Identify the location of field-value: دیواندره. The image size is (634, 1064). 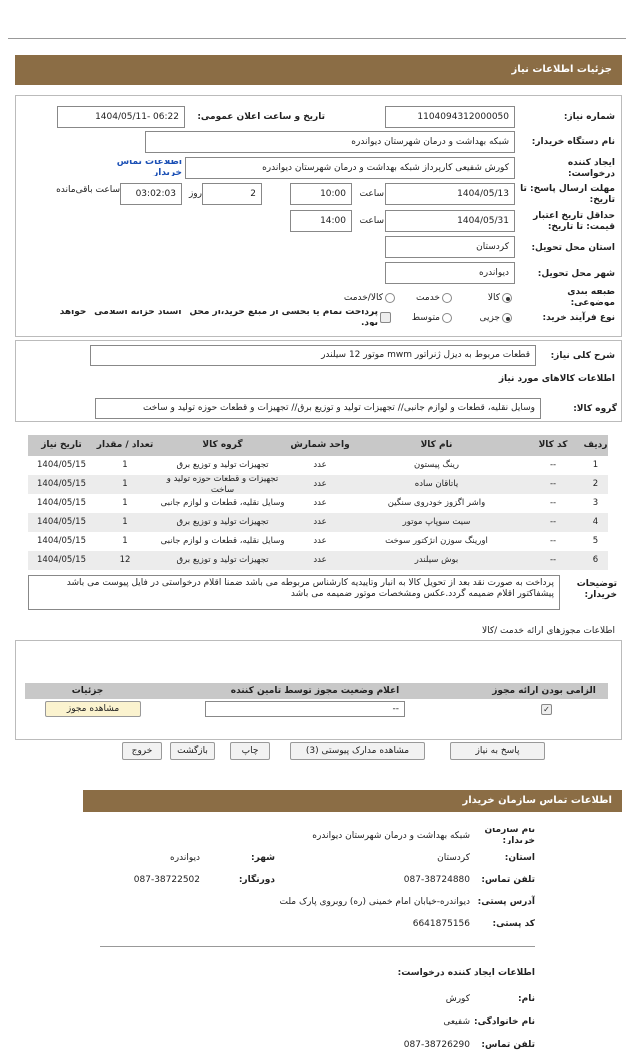
(450, 273).